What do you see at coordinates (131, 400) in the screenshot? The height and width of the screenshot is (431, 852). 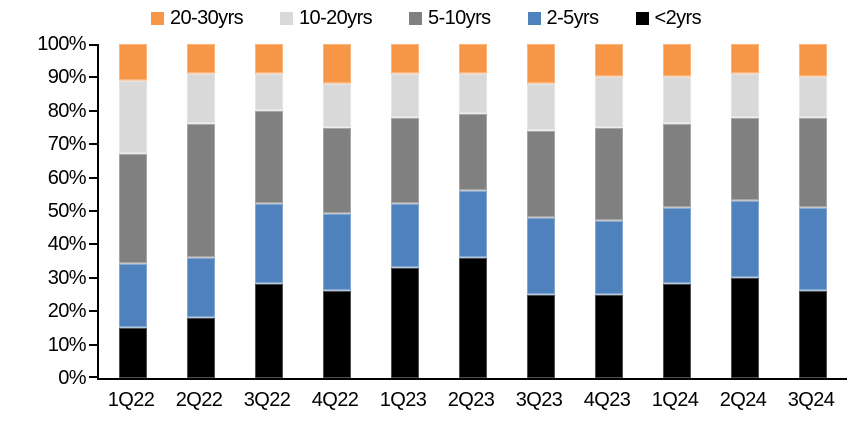 I see `x-category-label: 1Q22` at bounding box center [131, 400].